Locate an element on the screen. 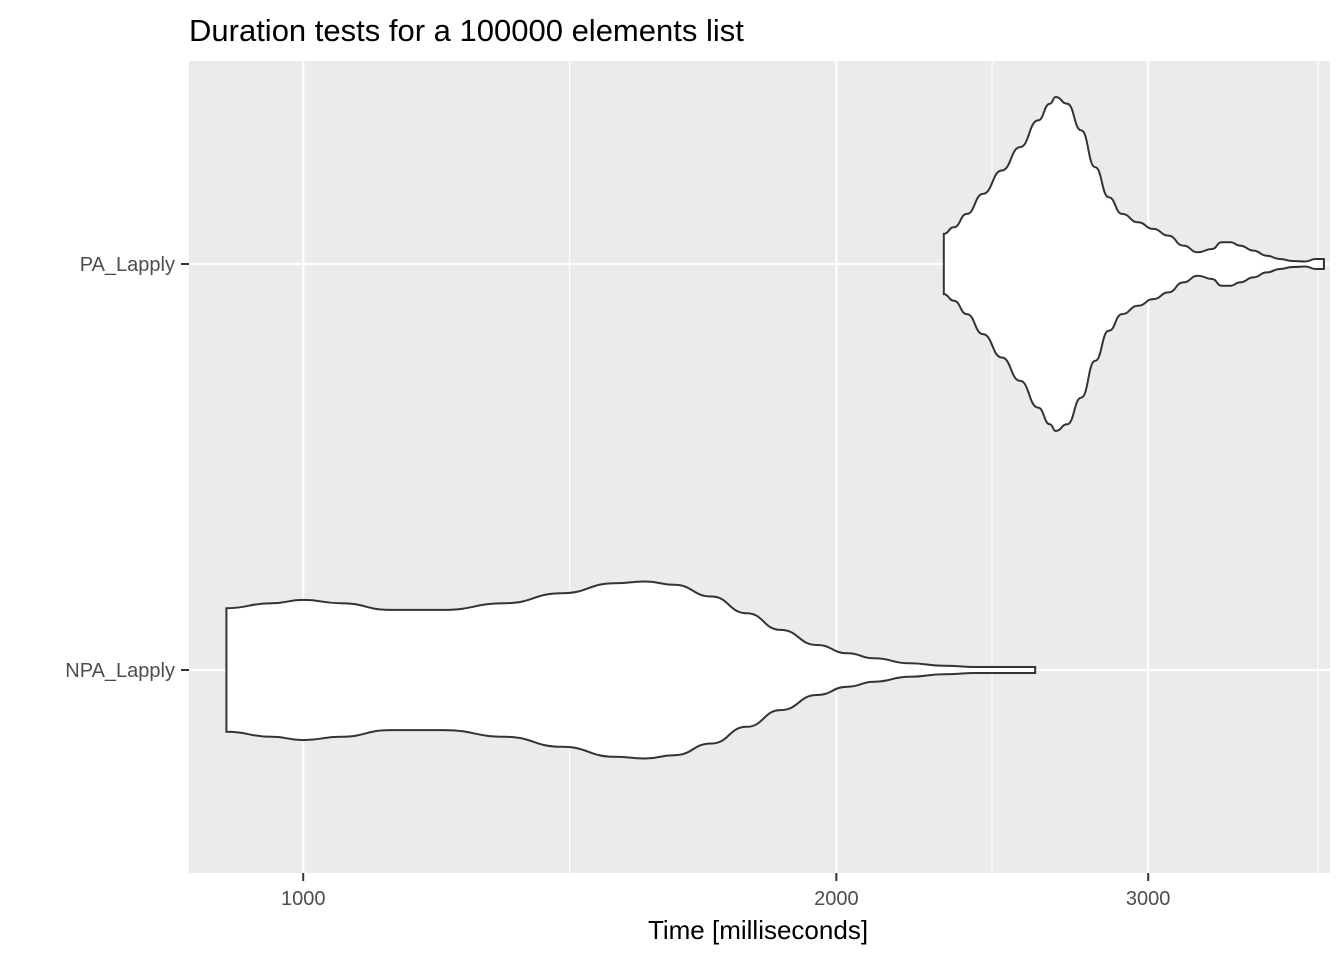  violin-pa-lapply is located at coordinates (1133, 264).